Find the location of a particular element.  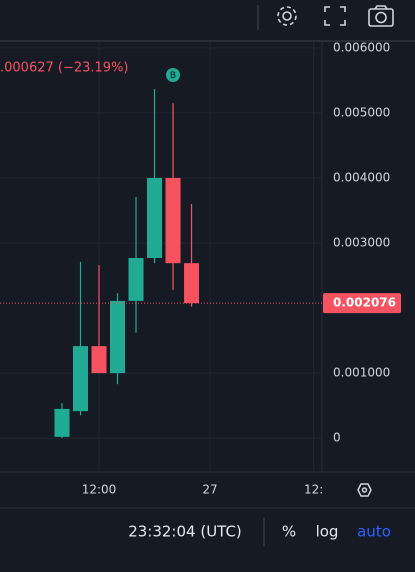

last-price-label: 0.002076 is located at coordinates (364, 303).